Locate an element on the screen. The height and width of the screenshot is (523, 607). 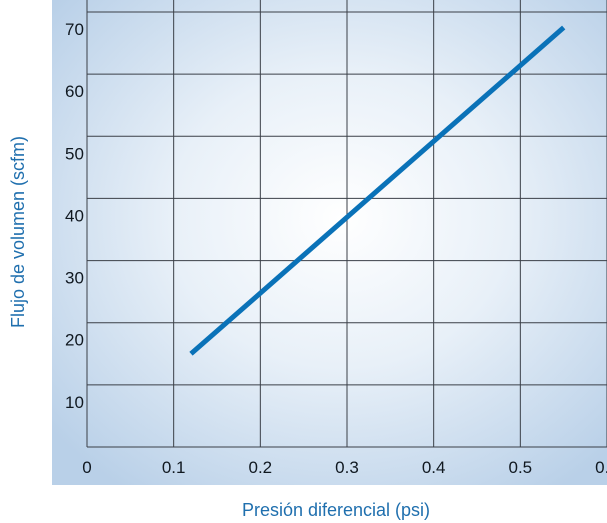
x-tick-label: 0.2 is located at coordinates (261, 467).